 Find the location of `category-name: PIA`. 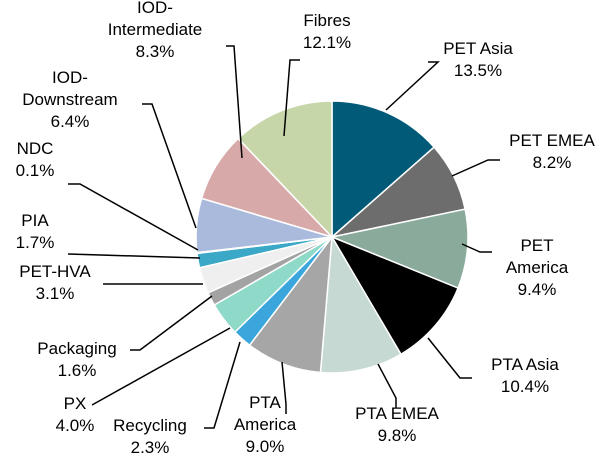

category-name: PIA is located at coordinates (35, 220).